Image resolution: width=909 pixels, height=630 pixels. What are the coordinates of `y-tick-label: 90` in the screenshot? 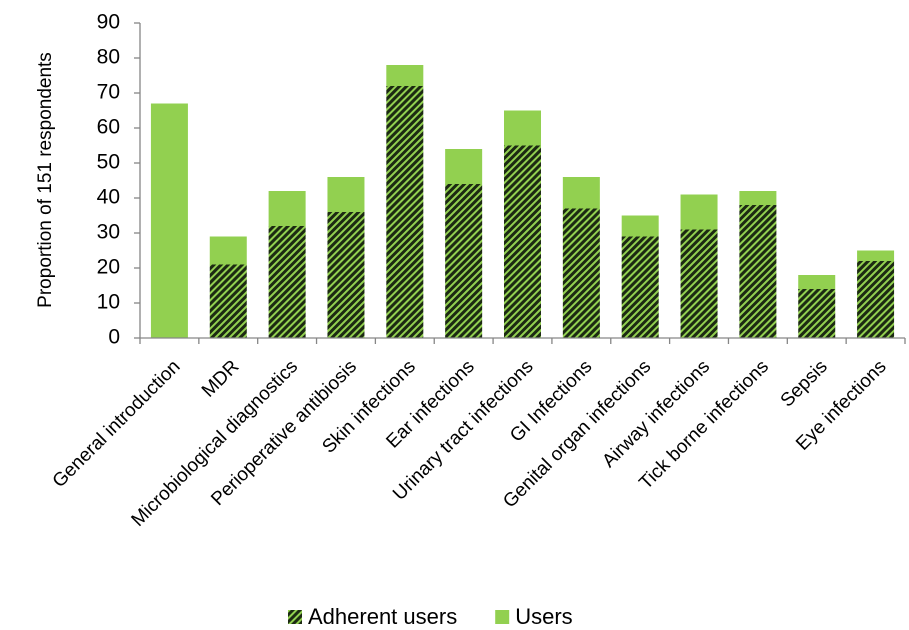 It's located at (108, 22).